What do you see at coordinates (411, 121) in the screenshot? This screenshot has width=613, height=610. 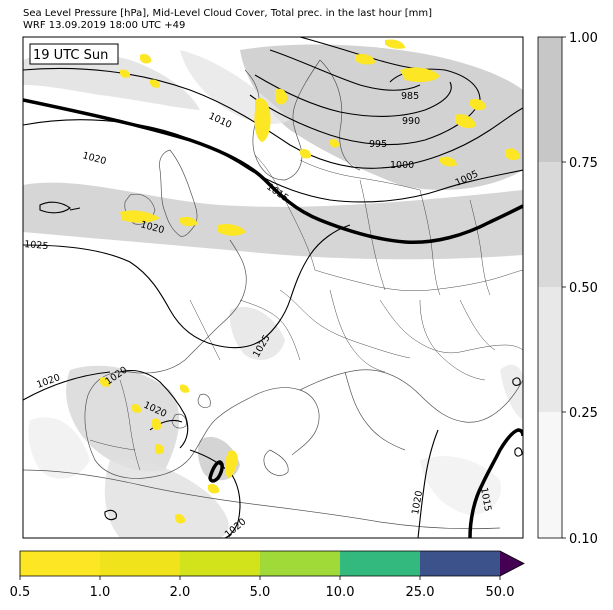 I see `isobar-label-990: 990` at bounding box center [411, 121].